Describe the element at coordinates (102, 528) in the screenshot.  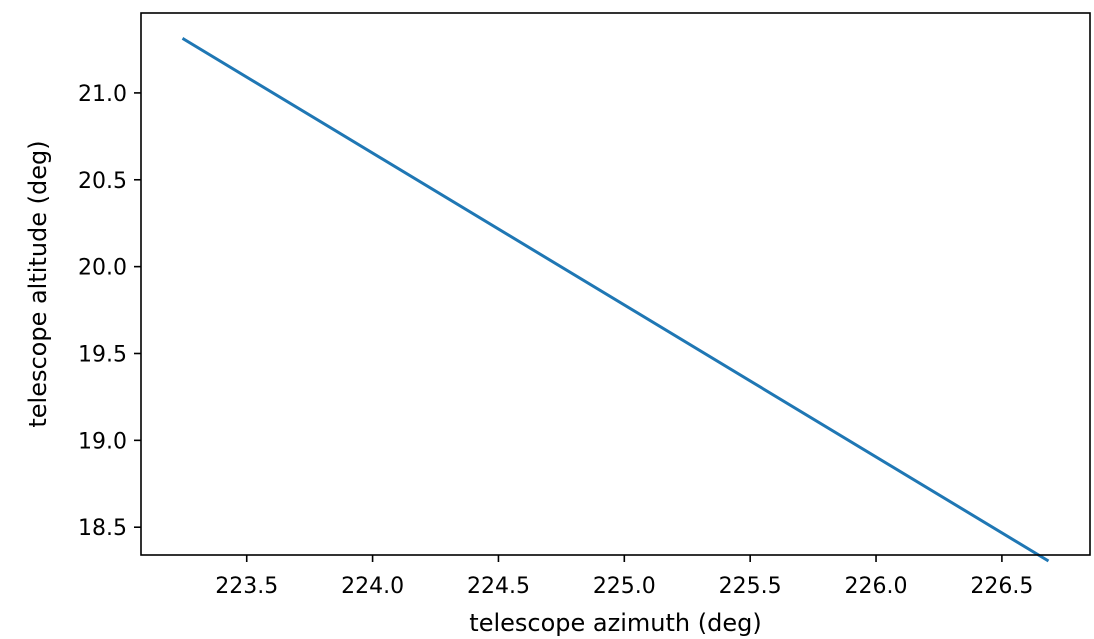
I see `y-tick-label: 18.5` at that location.